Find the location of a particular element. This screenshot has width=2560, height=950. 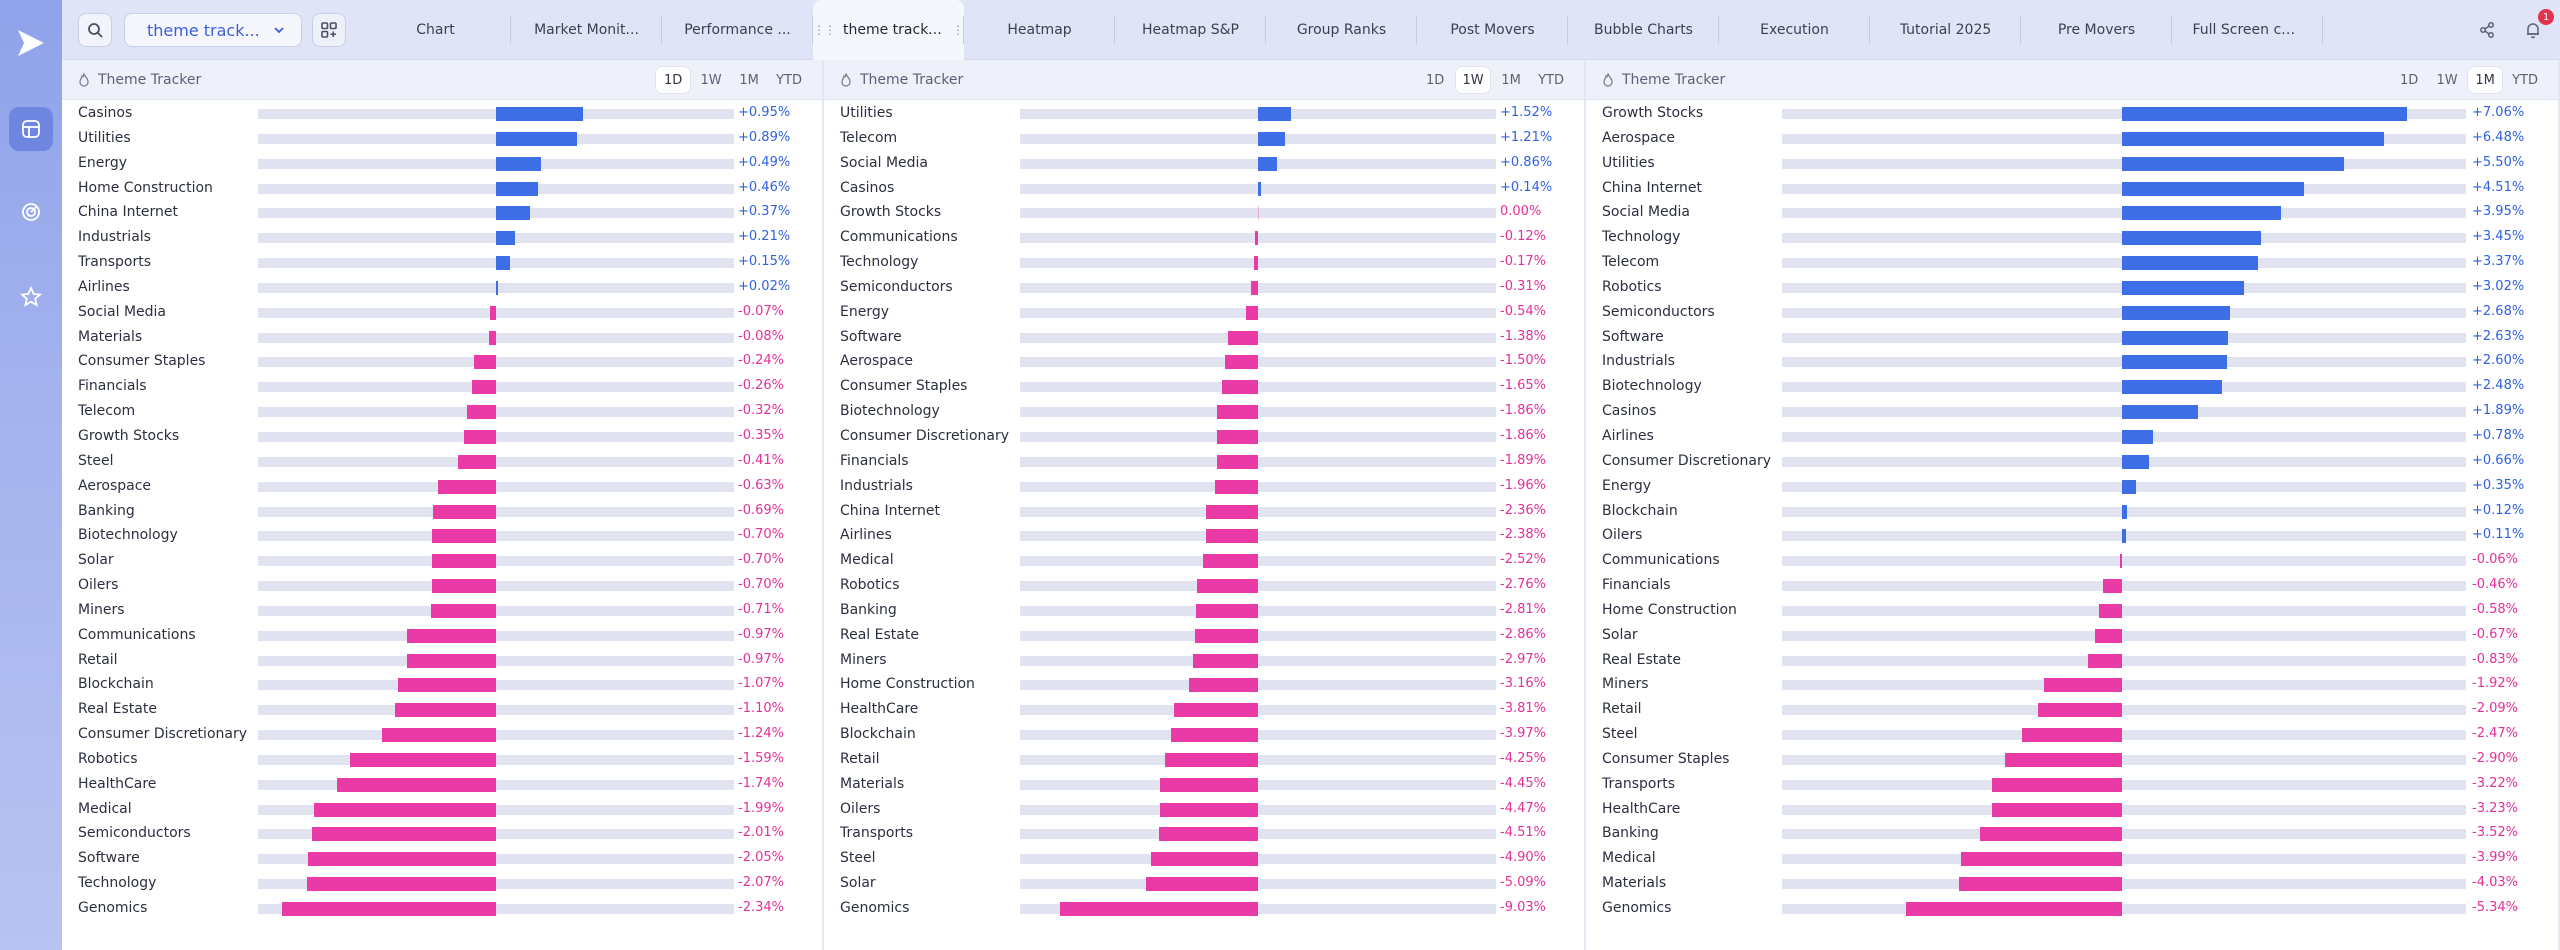

theme-row: Biotechnology -1.86% is located at coordinates (1204, 411).